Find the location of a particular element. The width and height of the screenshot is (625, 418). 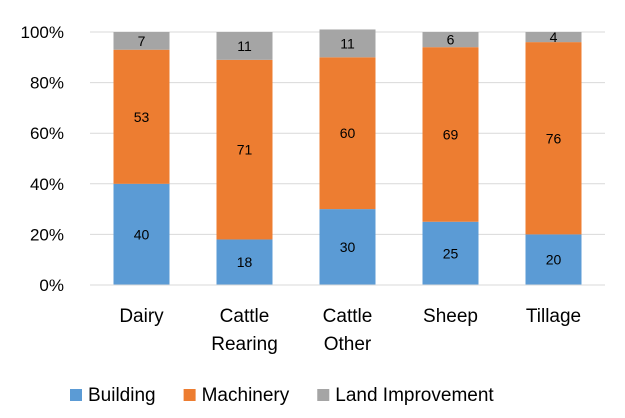

data-label: 40 is located at coordinates (142, 234).